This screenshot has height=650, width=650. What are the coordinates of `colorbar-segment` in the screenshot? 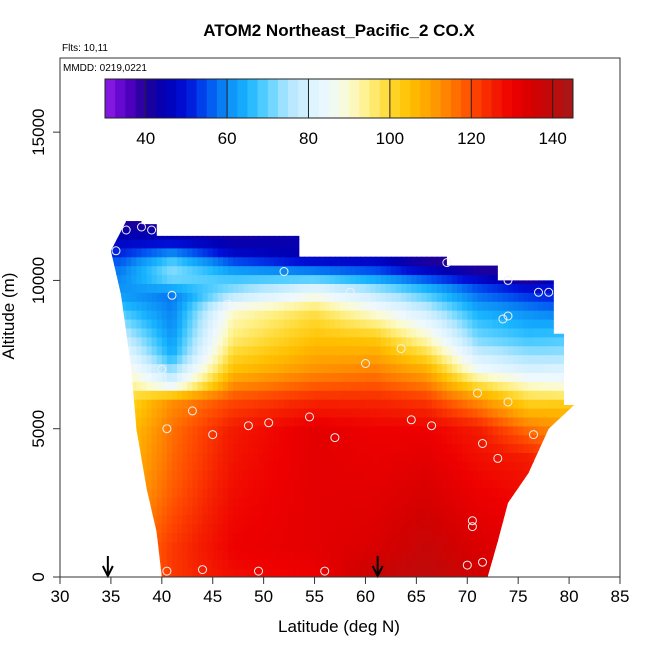 It's located at (375, 98).